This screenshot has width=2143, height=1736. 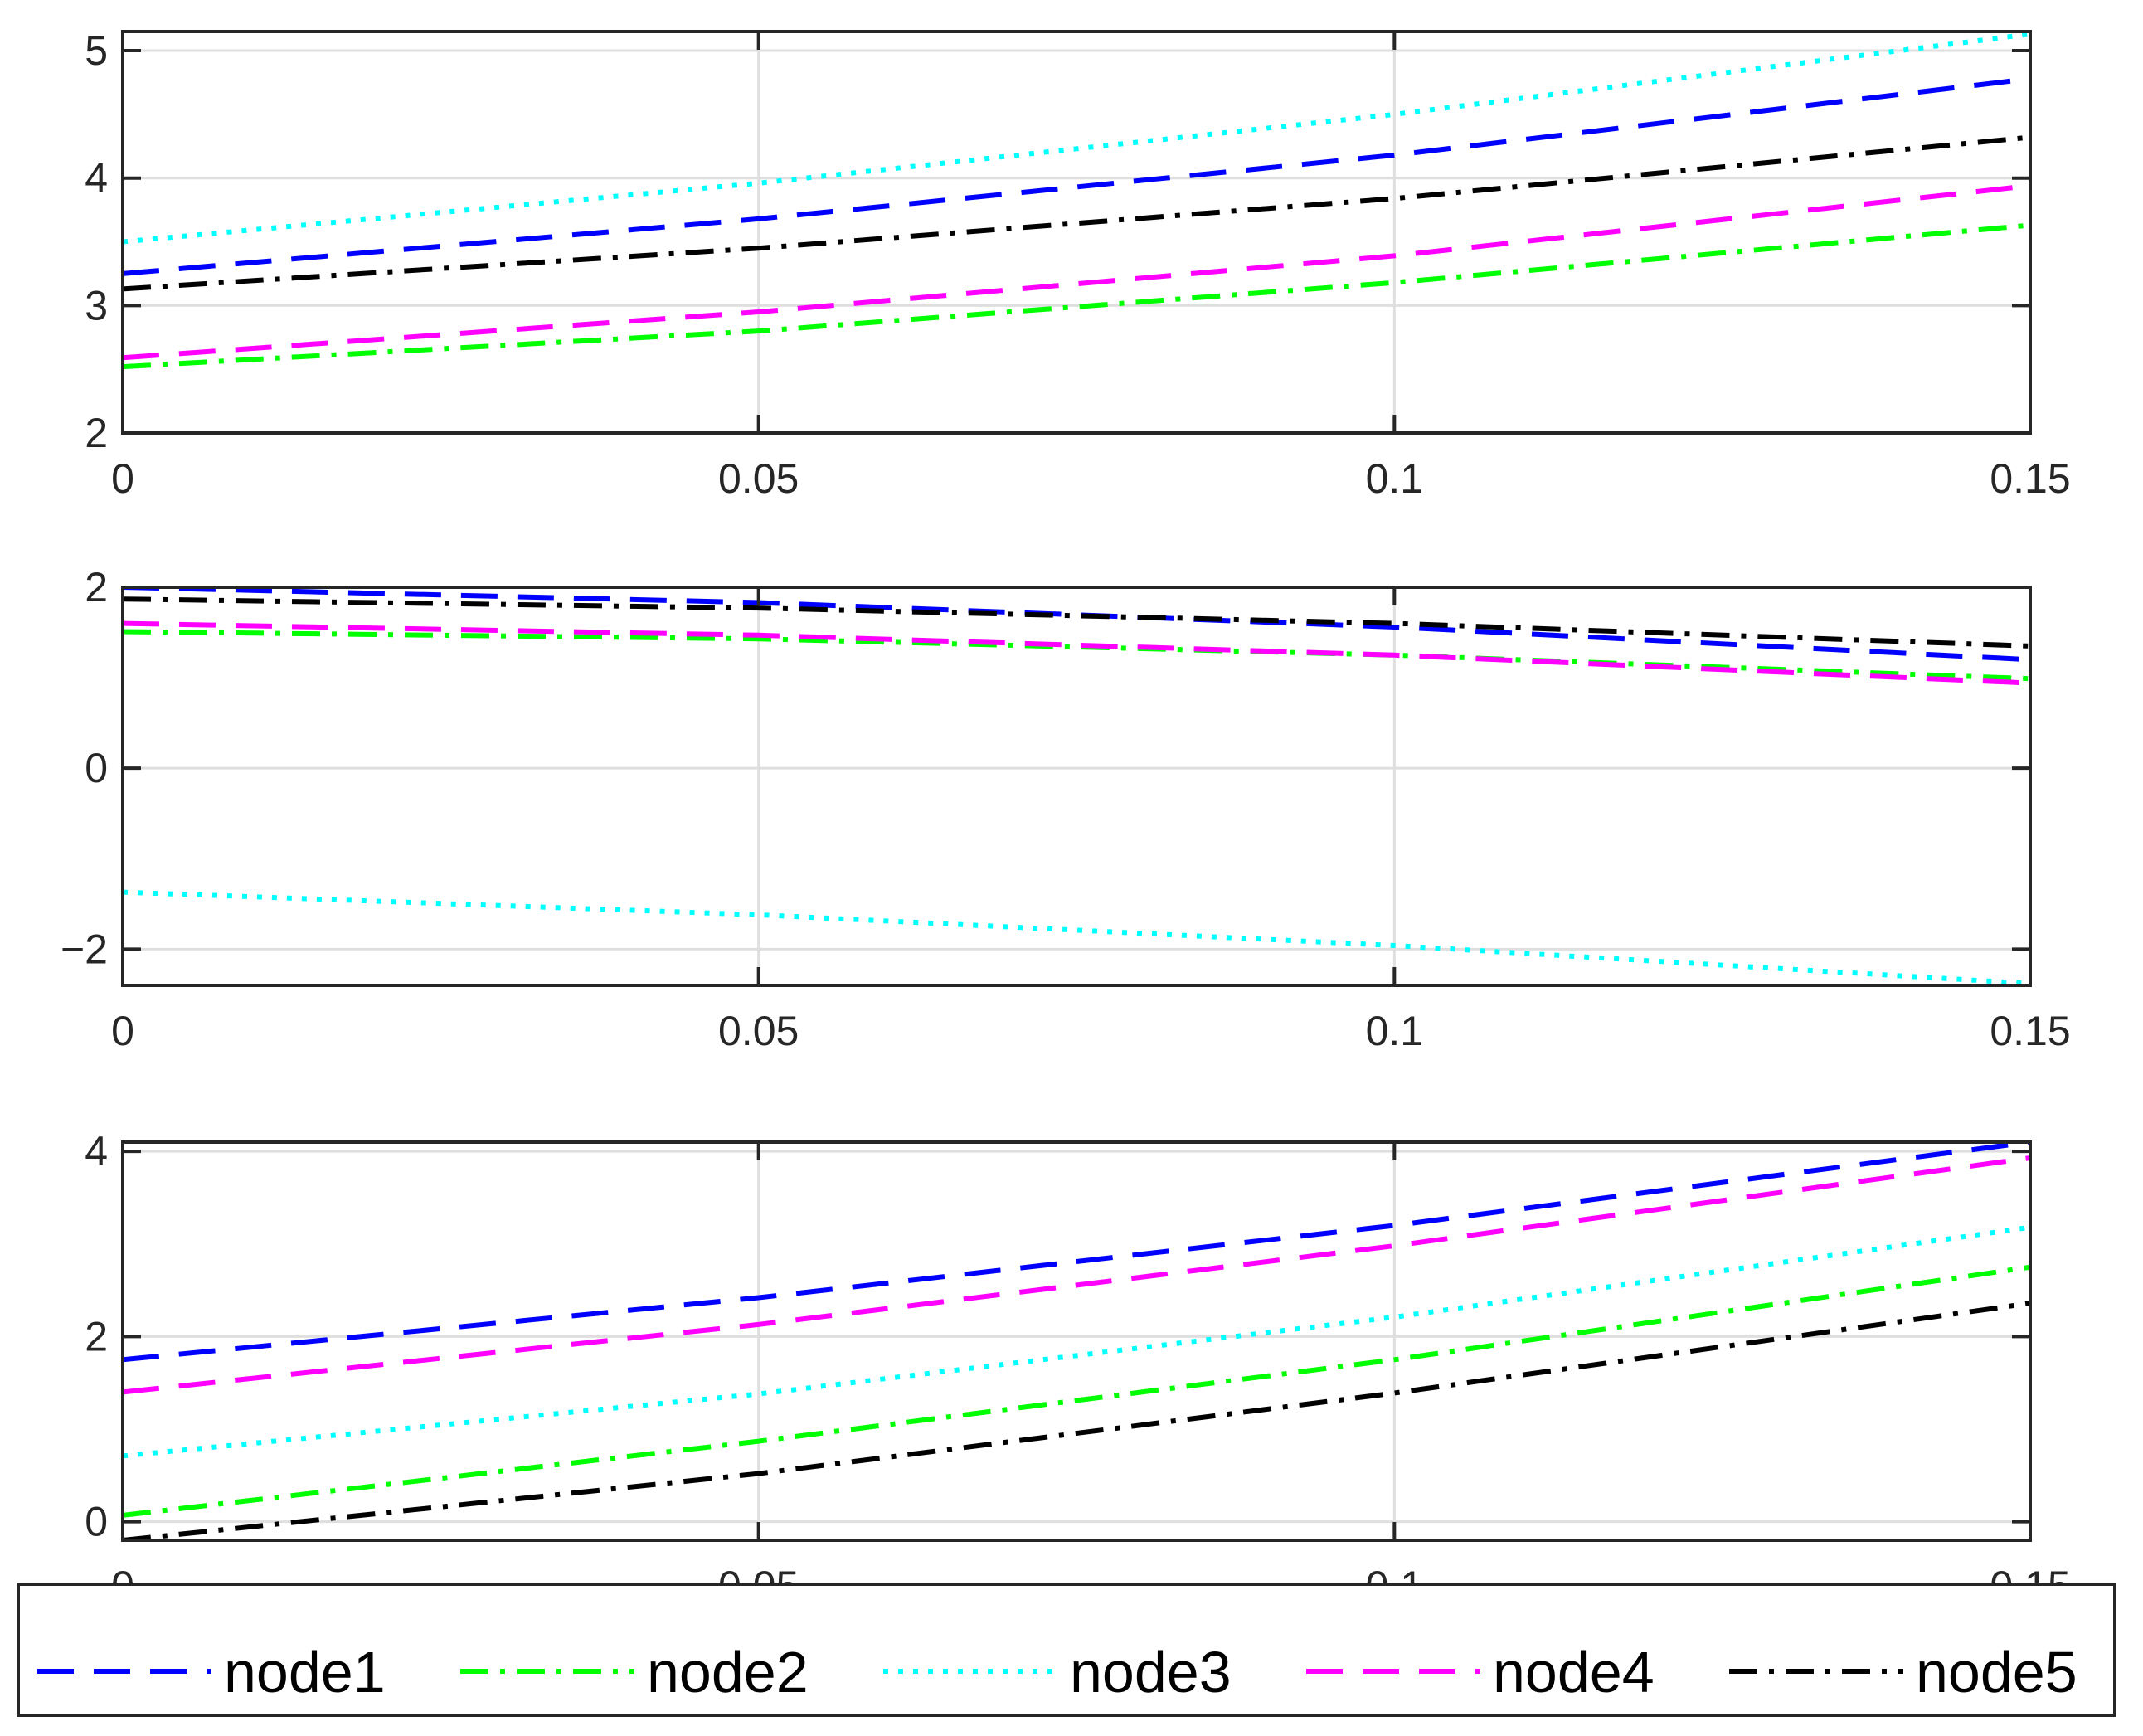 I want to click on legend-label-node1: node1, so click(x=305, y=1672).